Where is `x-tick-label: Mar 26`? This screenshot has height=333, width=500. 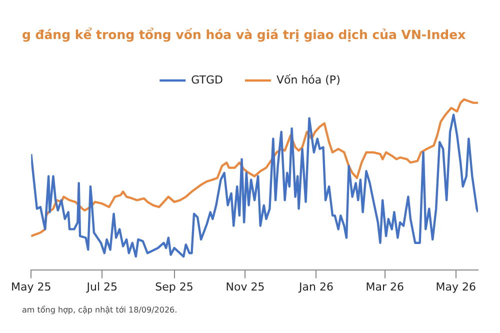
x-tick-label: Mar 26 is located at coordinates (385, 287).